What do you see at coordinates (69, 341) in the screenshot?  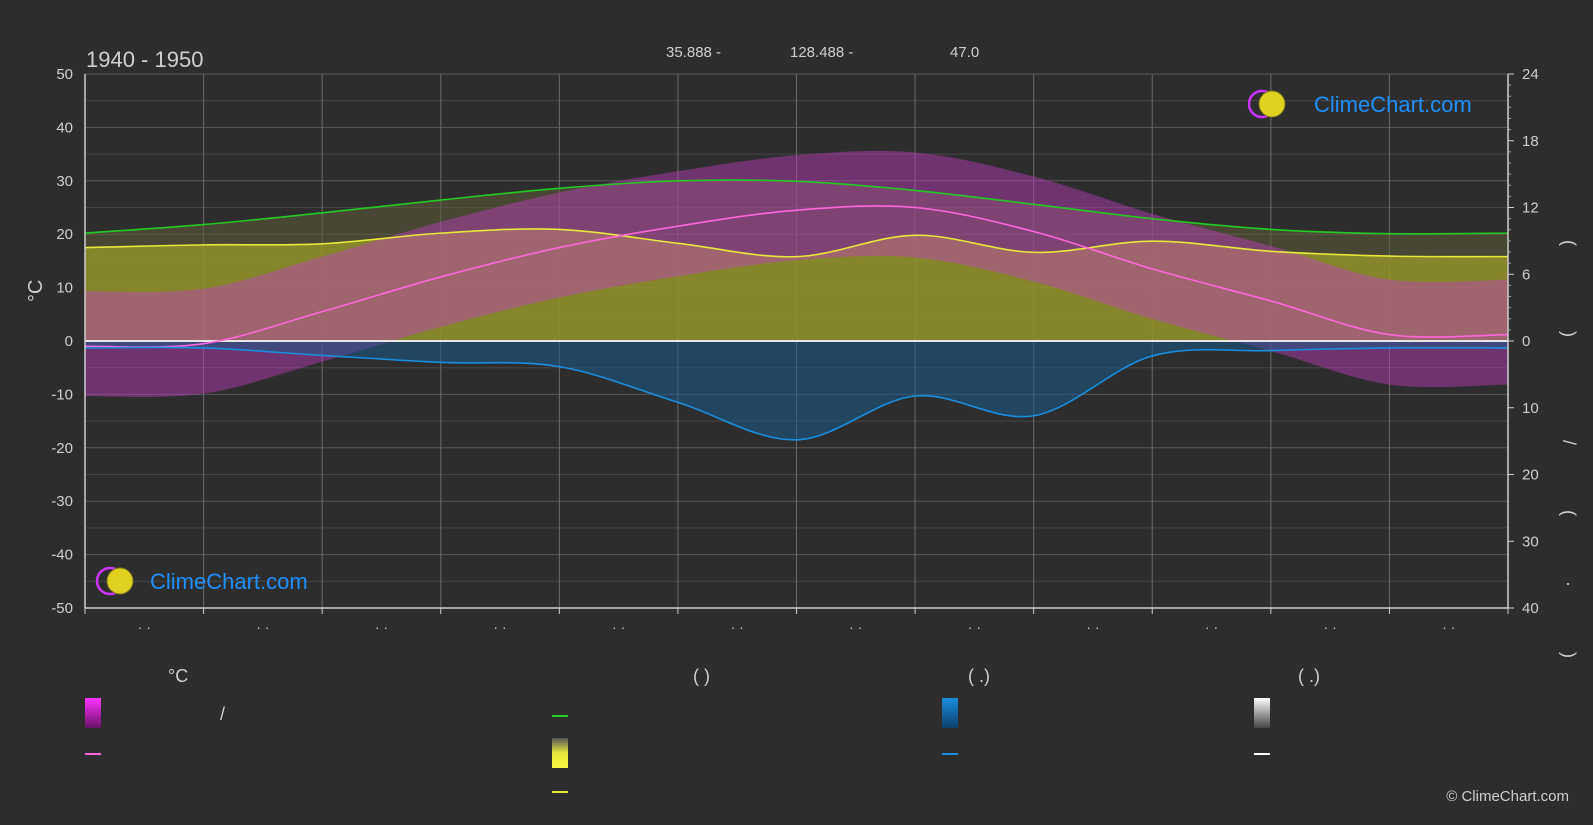 I see `left-tick-label: 0` at bounding box center [69, 341].